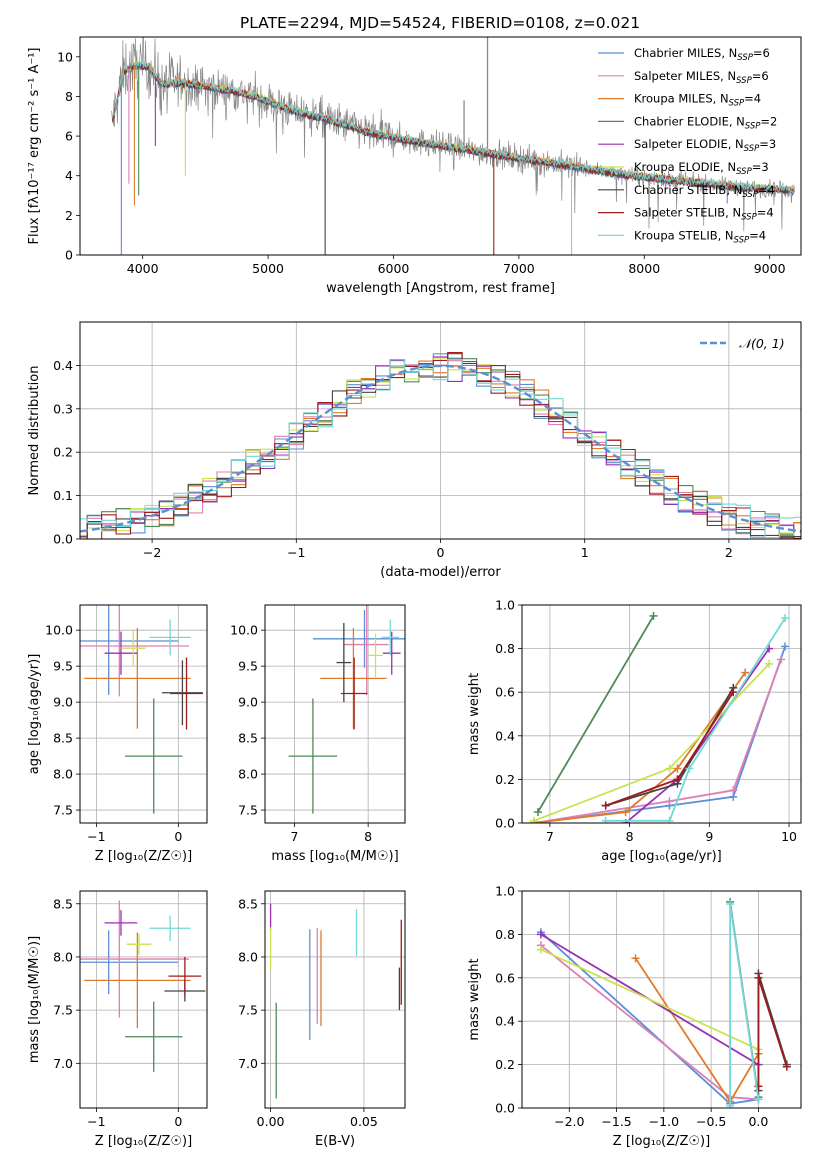 The height and width of the screenshot is (1170, 819). I want to click on y-tick-label: 2, so click(69, 215).